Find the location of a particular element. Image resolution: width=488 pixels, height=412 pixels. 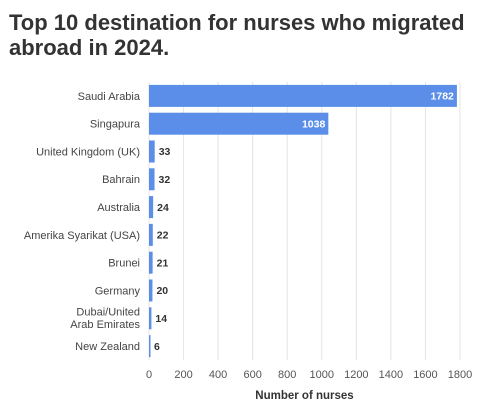

value-label: 22 is located at coordinates (163, 236).